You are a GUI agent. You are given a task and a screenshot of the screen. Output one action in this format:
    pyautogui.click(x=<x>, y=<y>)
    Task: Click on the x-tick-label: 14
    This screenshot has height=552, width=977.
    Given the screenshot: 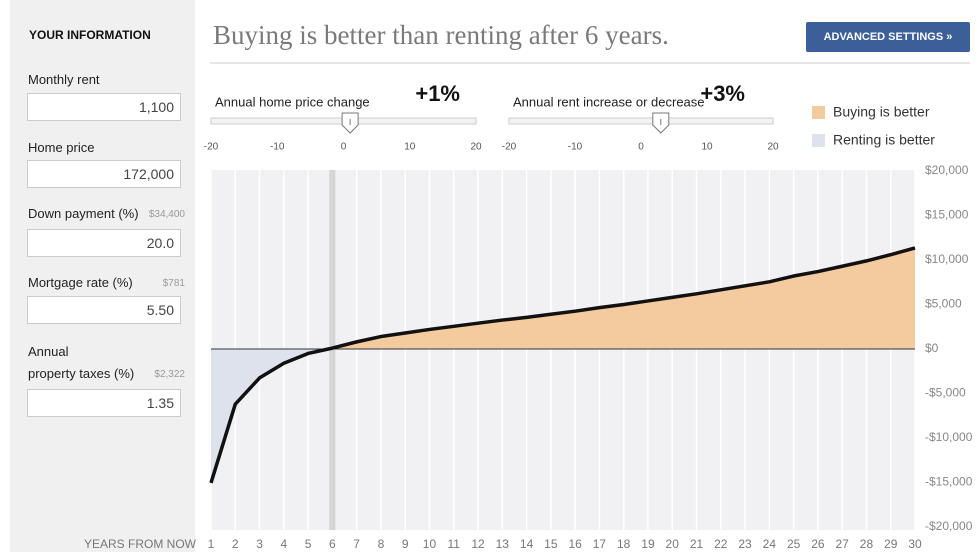 What is the action you would take?
    pyautogui.click(x=527, y=544)
    